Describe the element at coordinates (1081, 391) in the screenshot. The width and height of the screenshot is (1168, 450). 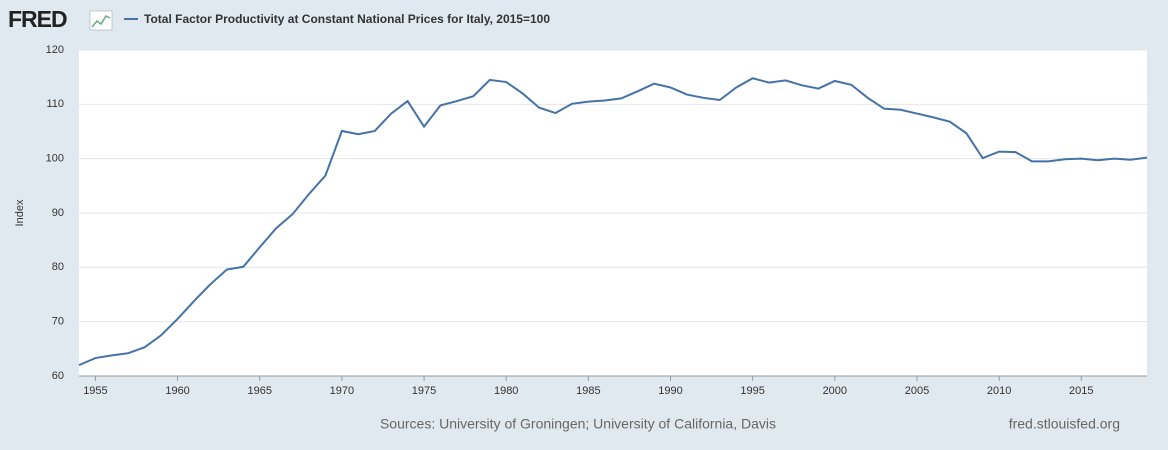
I see `x-tick-label: 2015` at that location.